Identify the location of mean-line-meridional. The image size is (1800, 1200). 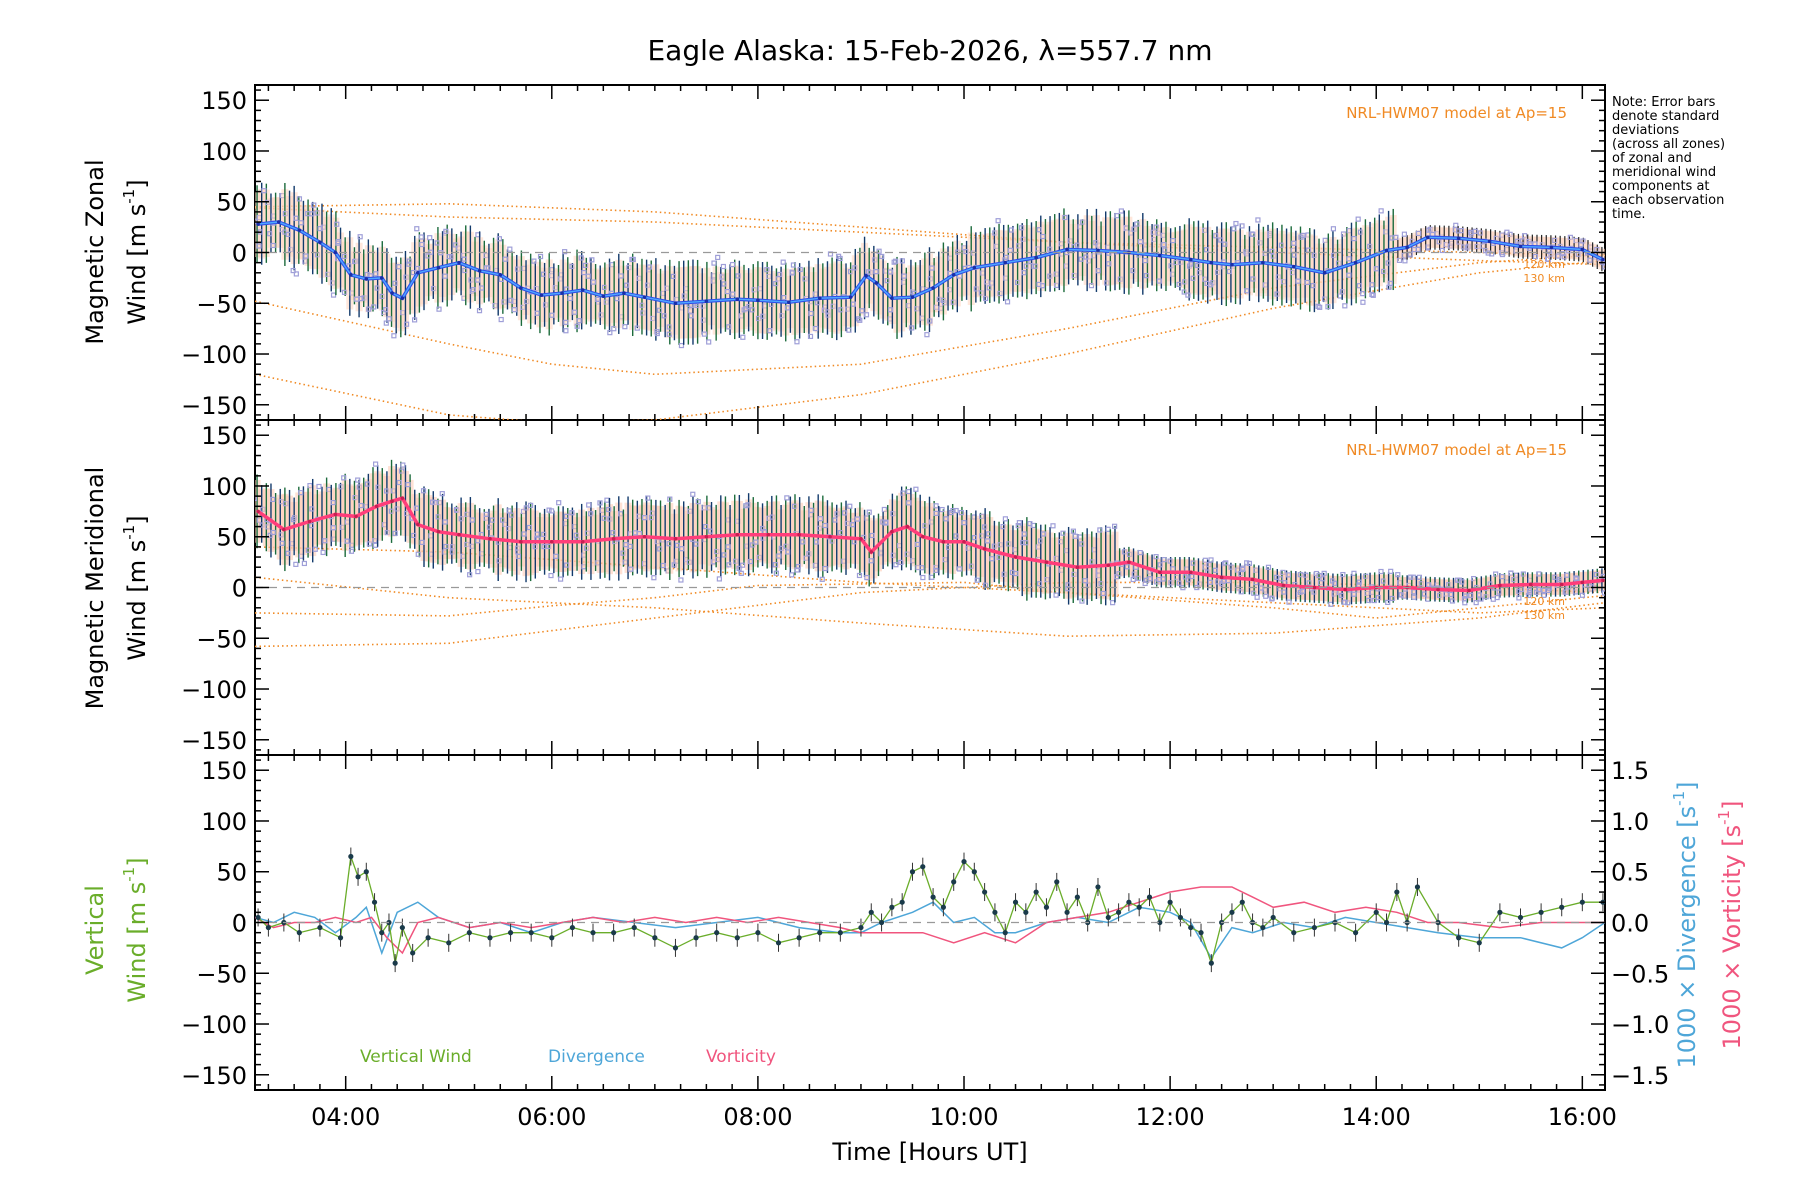
(930, 544).